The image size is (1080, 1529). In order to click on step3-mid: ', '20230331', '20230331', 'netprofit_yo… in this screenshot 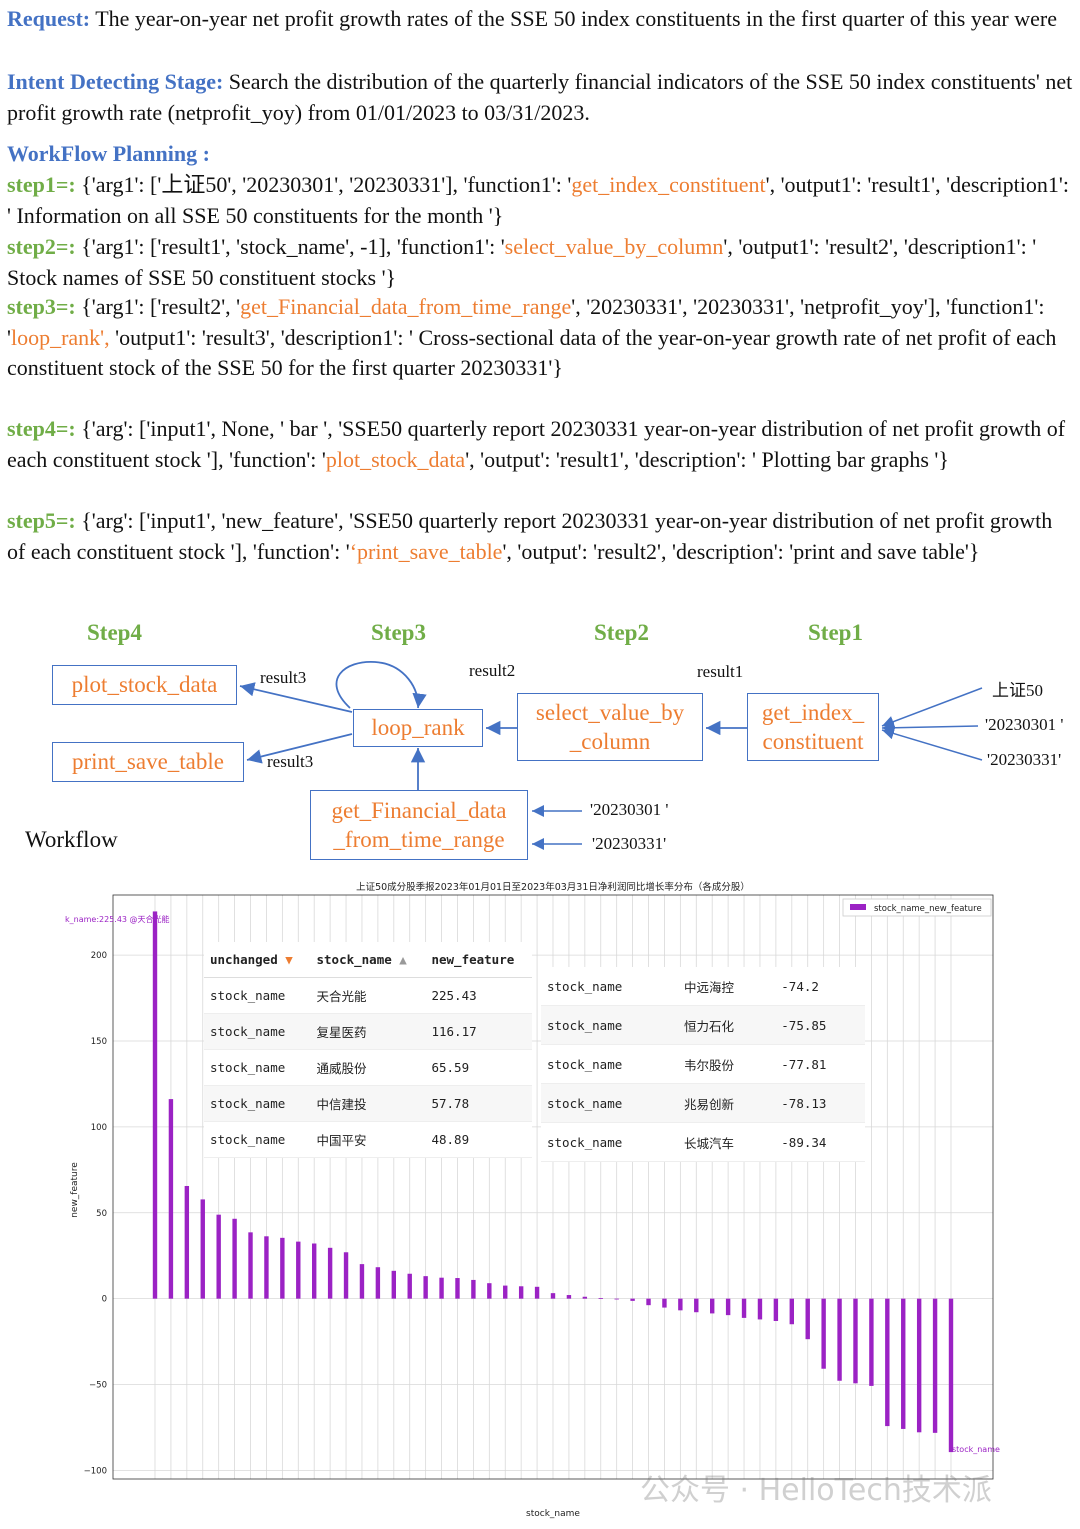, I will do `click(526, 322)`.